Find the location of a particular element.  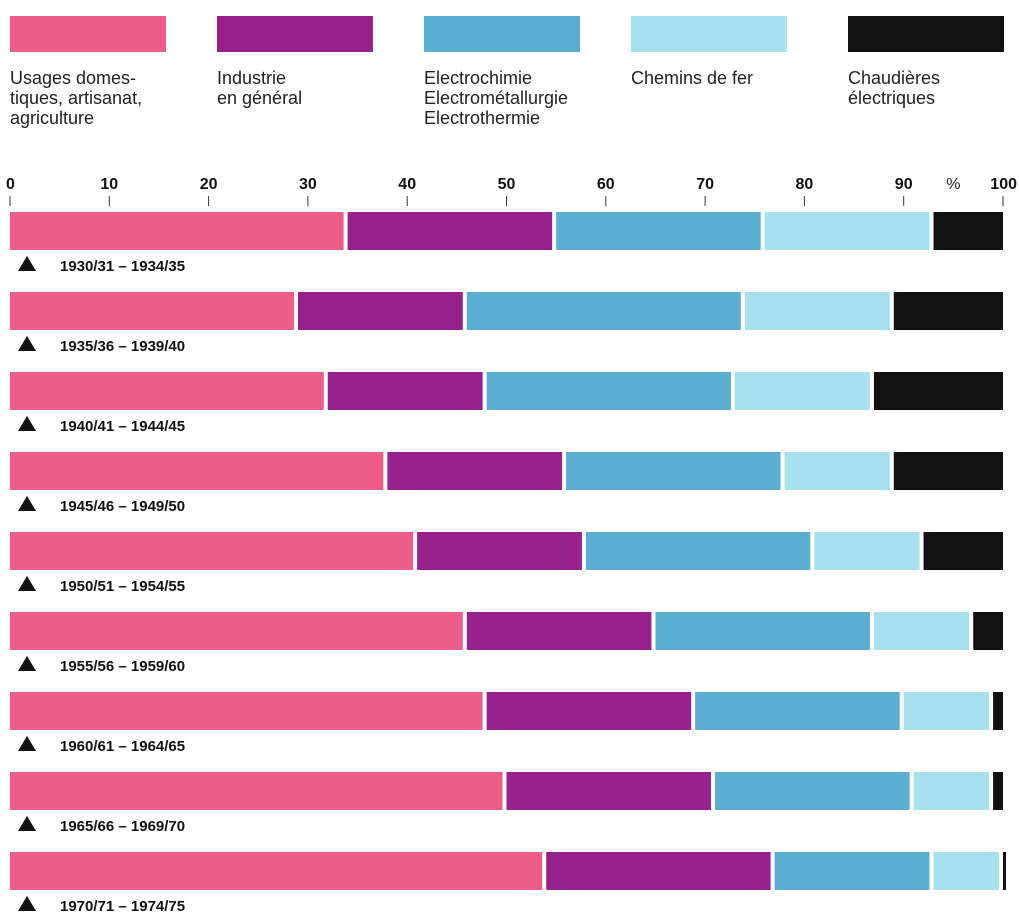

legend-label-2: en général is located at coordinates (259, 98).